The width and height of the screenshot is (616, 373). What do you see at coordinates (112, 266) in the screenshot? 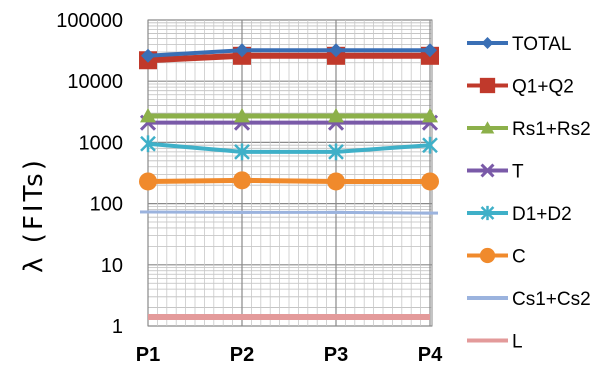
I see `y-tick-label: 10` at bounding box center [112, 266].